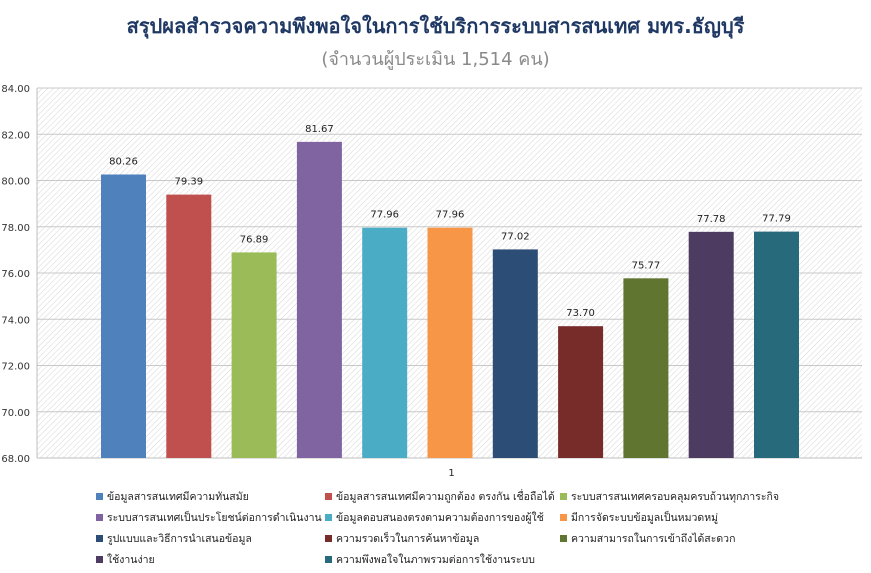 This screenshot has width=871, height=573. I want to click on legend-label: ความรวดเร็วในการค้นหาข้อมูล, so click(408, 539).